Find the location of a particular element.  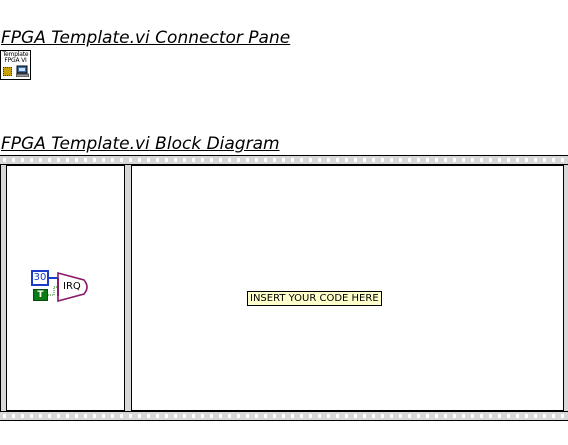

vi-icon-line1: Template is located at coordinates (15, 54).